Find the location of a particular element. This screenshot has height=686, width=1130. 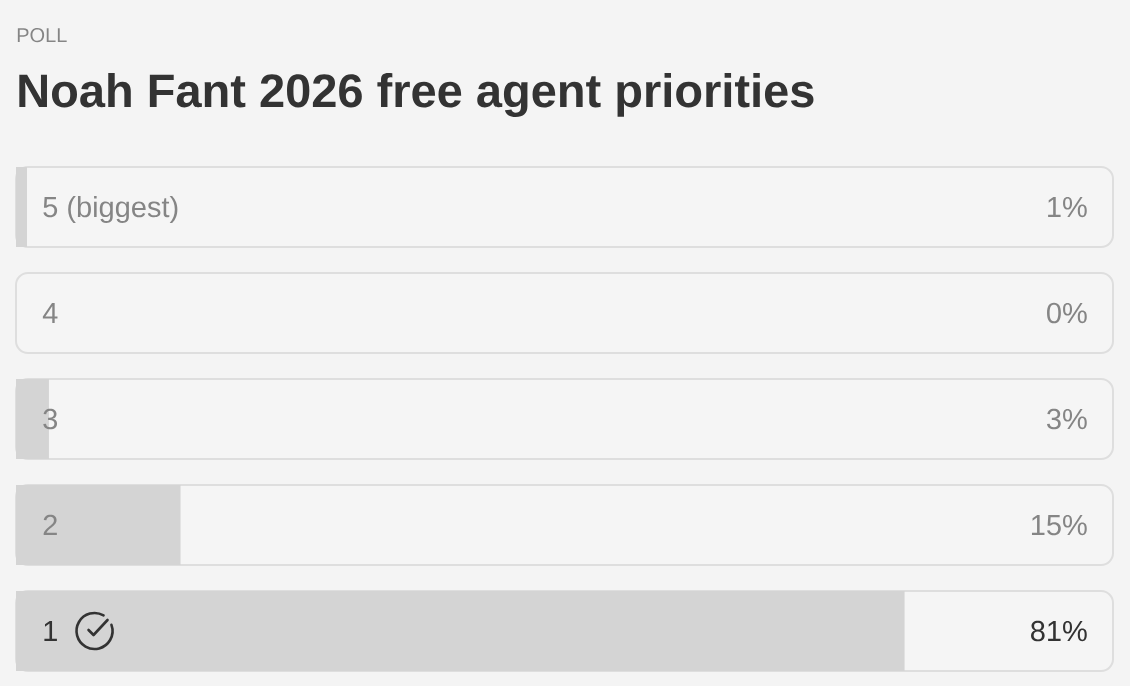

data-label: 81% is located at coordinates (1059, 631).